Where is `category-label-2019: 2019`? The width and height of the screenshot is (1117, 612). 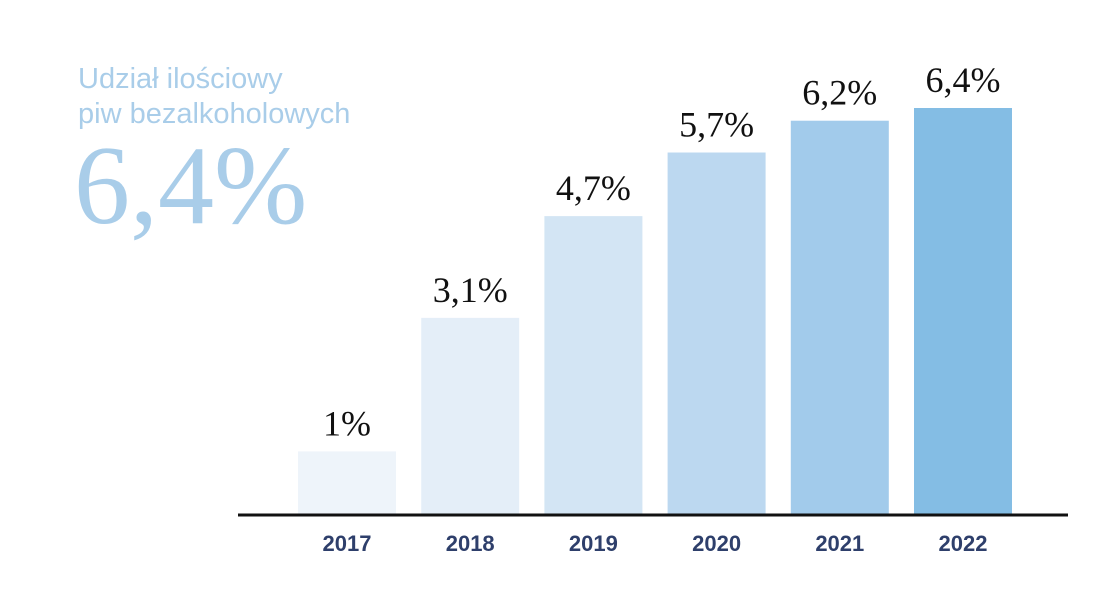
category-label-2019: 2019 is located at coordinates (593, 543).